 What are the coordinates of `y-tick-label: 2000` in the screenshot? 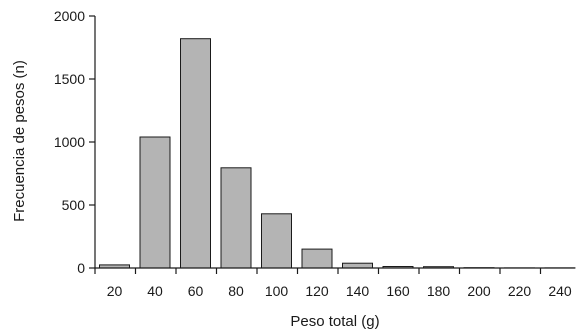 It's located at (69, 16).